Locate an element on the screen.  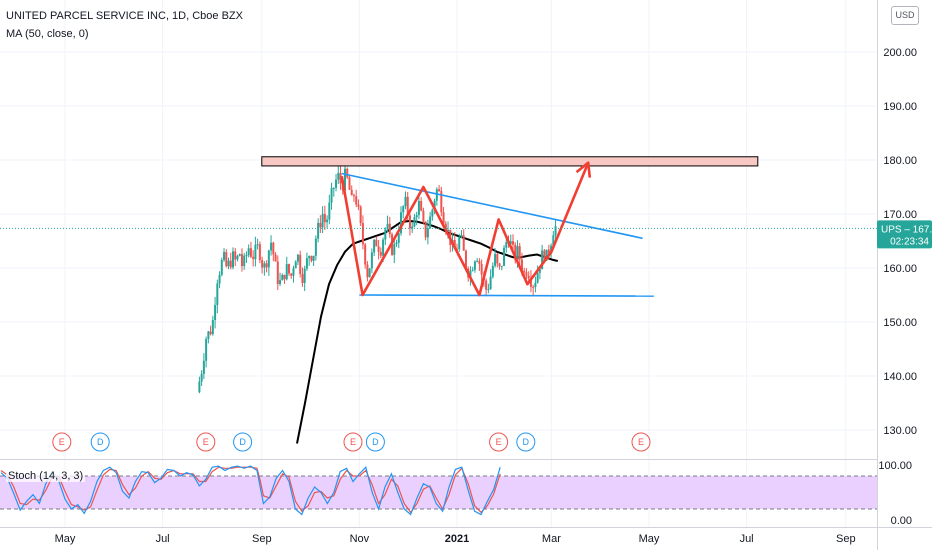
price-tick-label: 160.00 is located at coordinates (900, 269).